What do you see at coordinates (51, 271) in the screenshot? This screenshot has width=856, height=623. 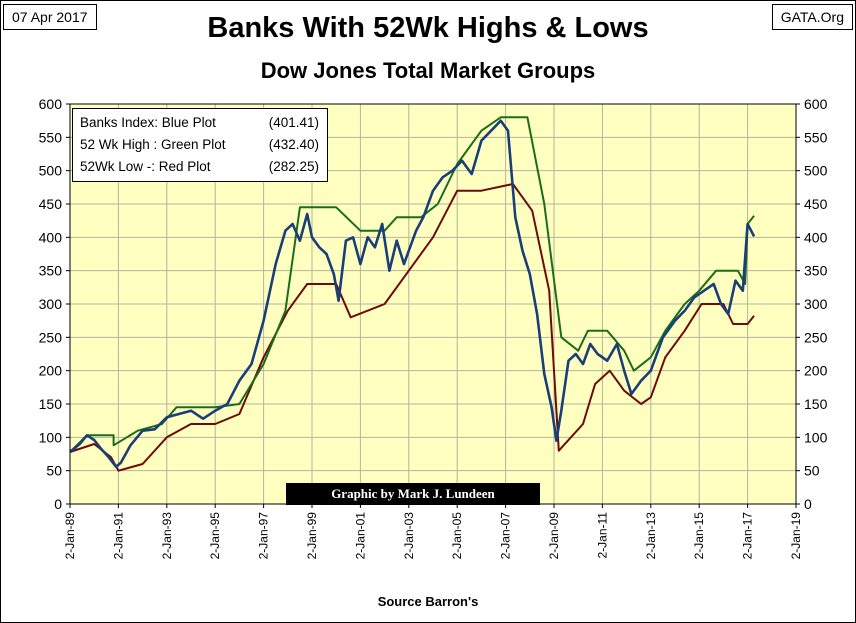 I see `y-tick-label-left: 350` at bounding box center [51, 271].